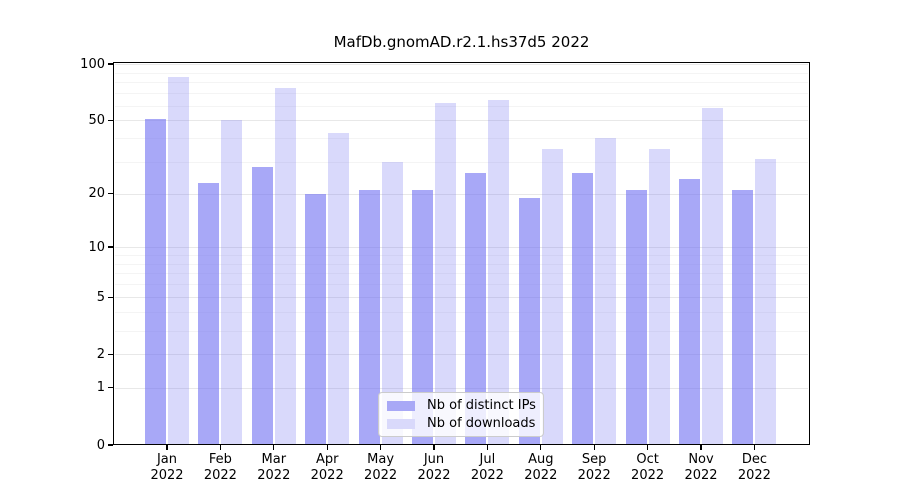 The image size is (900, 500). Describe the element at coordinates (701, 459) in the screenshot. I see `x-tick-month: Nov` at that location.